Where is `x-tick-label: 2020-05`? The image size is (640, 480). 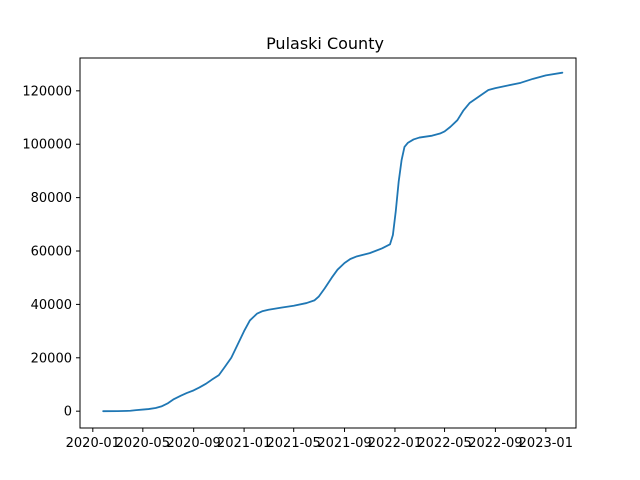 x-tick-label: 2020-05 is located at coordinates (143, 443).